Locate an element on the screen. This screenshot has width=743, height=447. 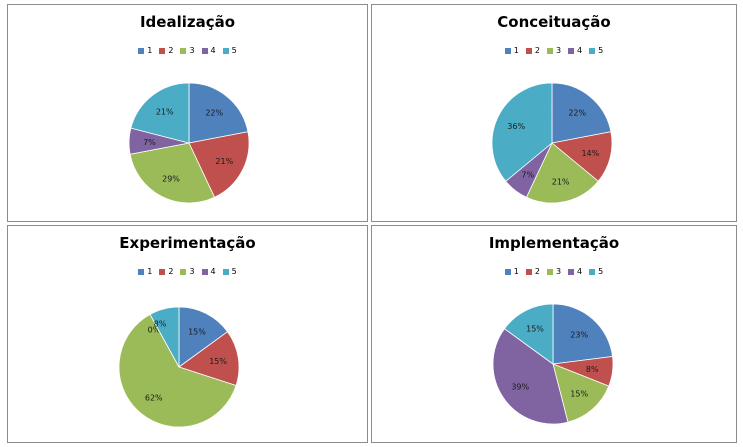
chart-title: Idealização is located at coordinates (187, 22).